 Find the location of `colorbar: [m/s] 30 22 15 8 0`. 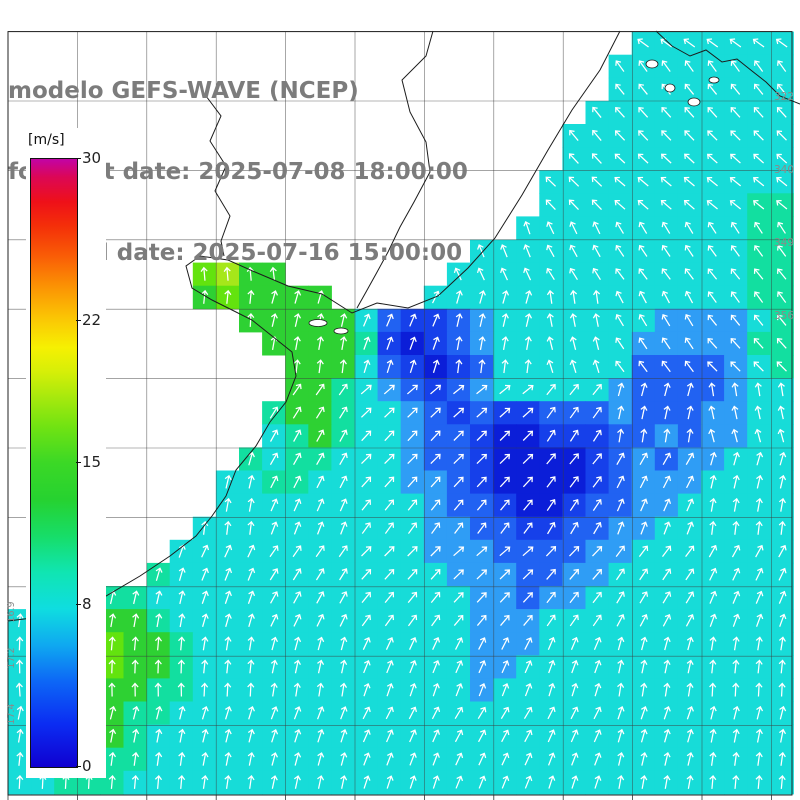

colorbar: [m/s] 30 22 15 8 0 is located at coordinates (66, 453).